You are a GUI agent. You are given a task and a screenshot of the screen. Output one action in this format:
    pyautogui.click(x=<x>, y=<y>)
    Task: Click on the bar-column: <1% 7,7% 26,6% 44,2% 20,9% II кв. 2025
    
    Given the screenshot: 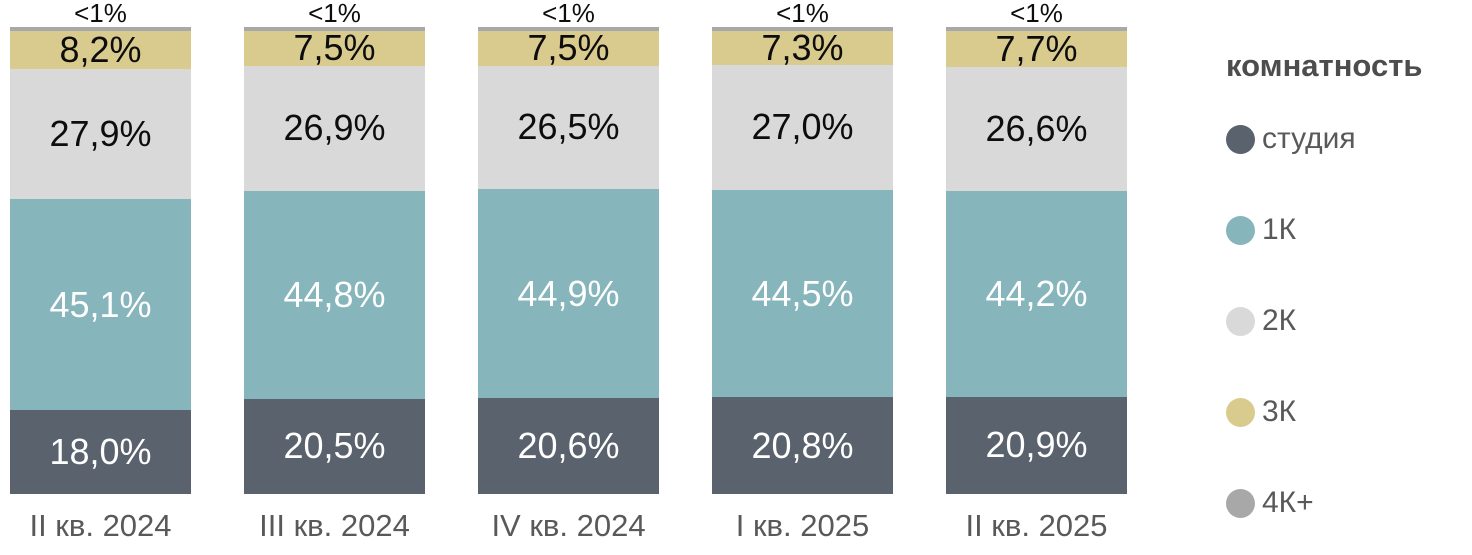 What is the action you would take?
    pyautogui.click(x=1036, y=272)
    